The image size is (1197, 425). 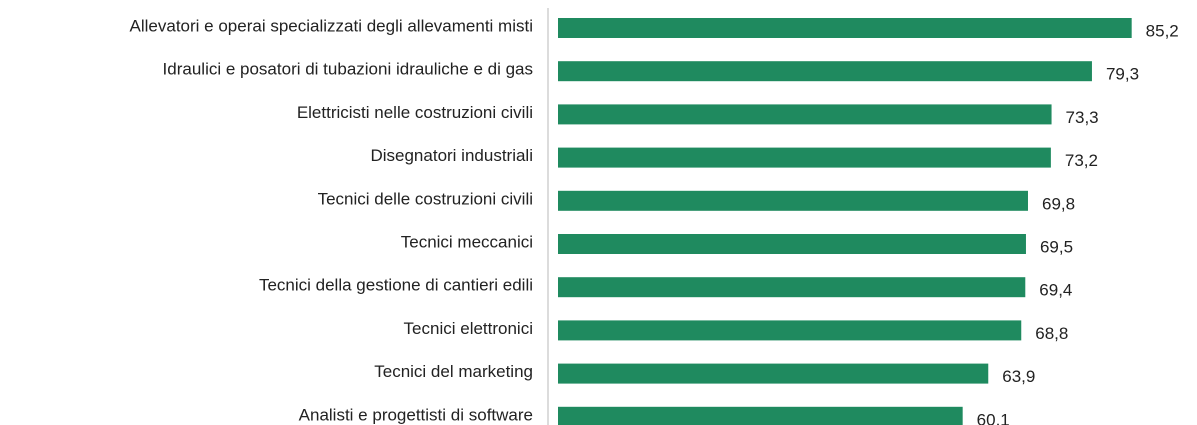 I want to click on category-label: Tecnici delle costruzioni civili, so click(x=425, y=198).